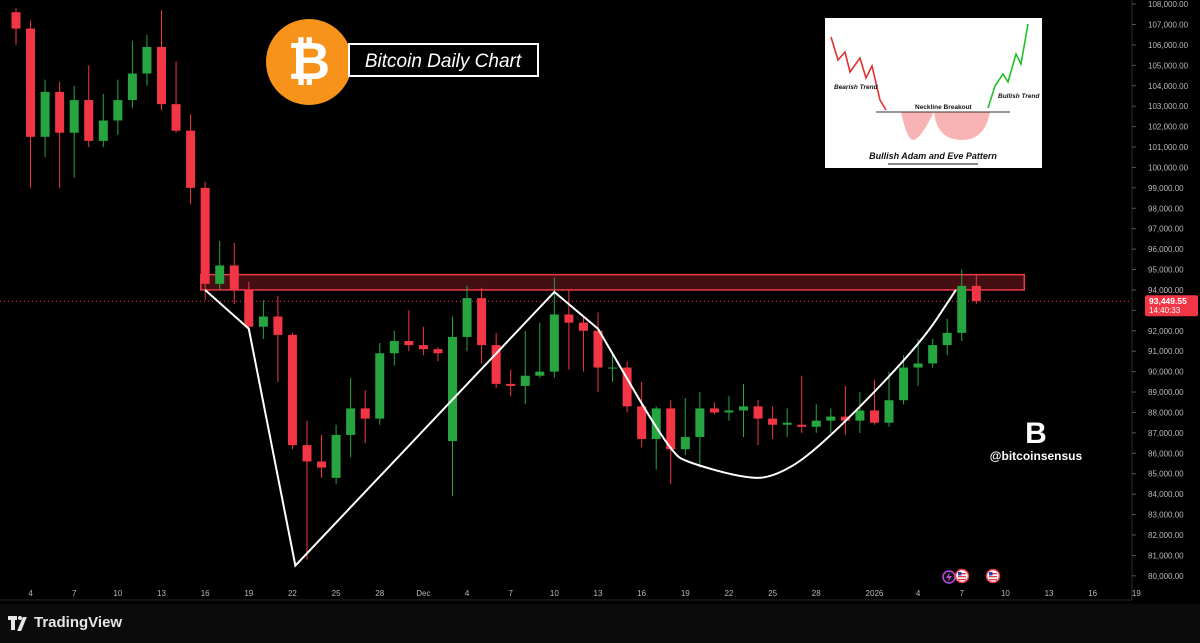 The height and width of the screenshot is (643, 1200). What do you see at coordinates (65, 622) in the screenshot?
I see `tradingview-logo: TradingView` at bounding box center [65, 622].